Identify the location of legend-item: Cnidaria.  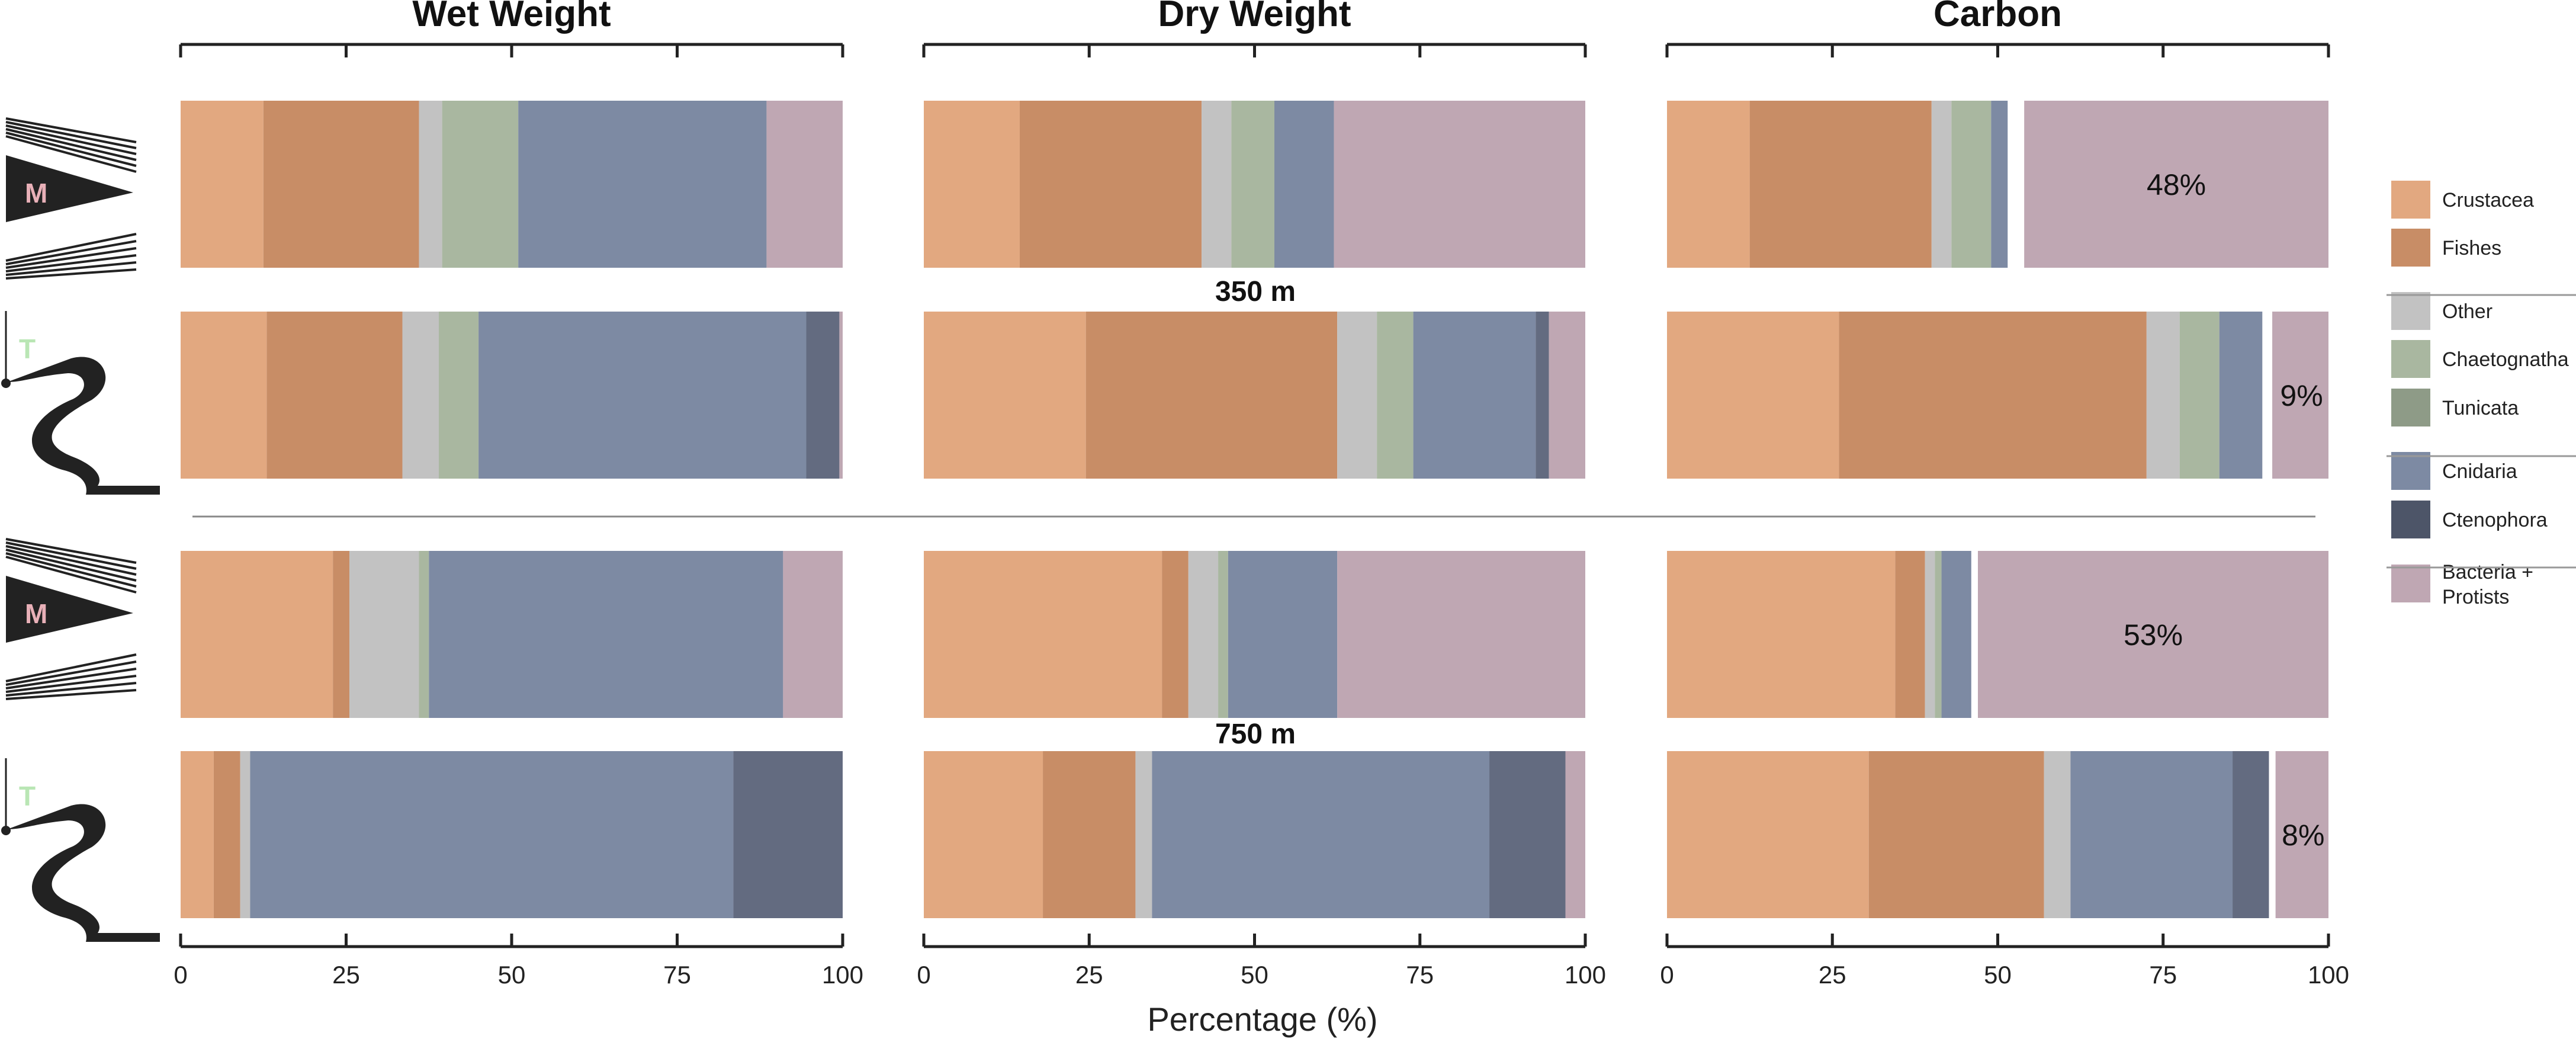
(2454, 471).